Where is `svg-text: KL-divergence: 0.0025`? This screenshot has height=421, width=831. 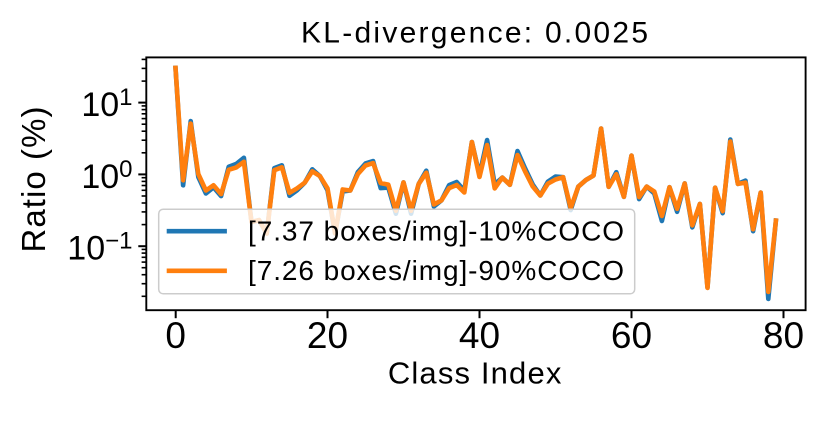
svg-text: KL-divergence: 0.0025 is located at coordinates (474, 32).